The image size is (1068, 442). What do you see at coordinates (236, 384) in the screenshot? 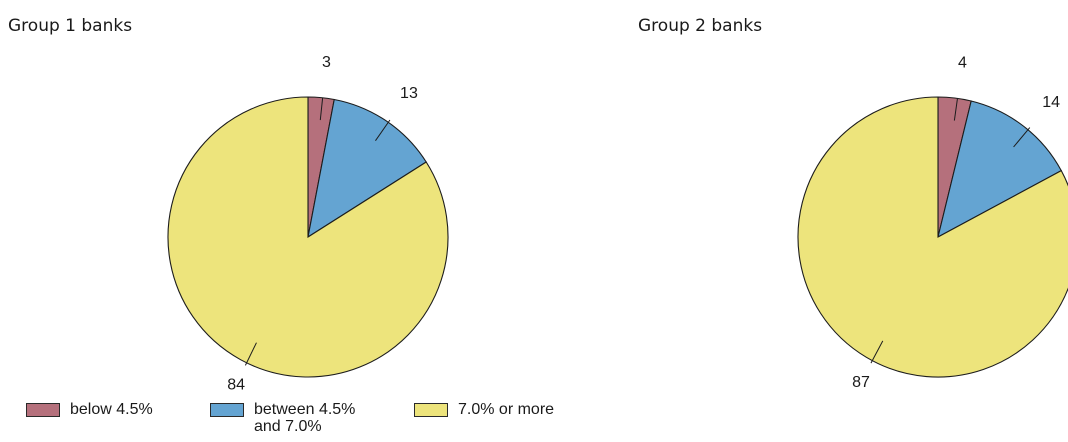
I see `data-label: 84` at bounding box center [236, 384].